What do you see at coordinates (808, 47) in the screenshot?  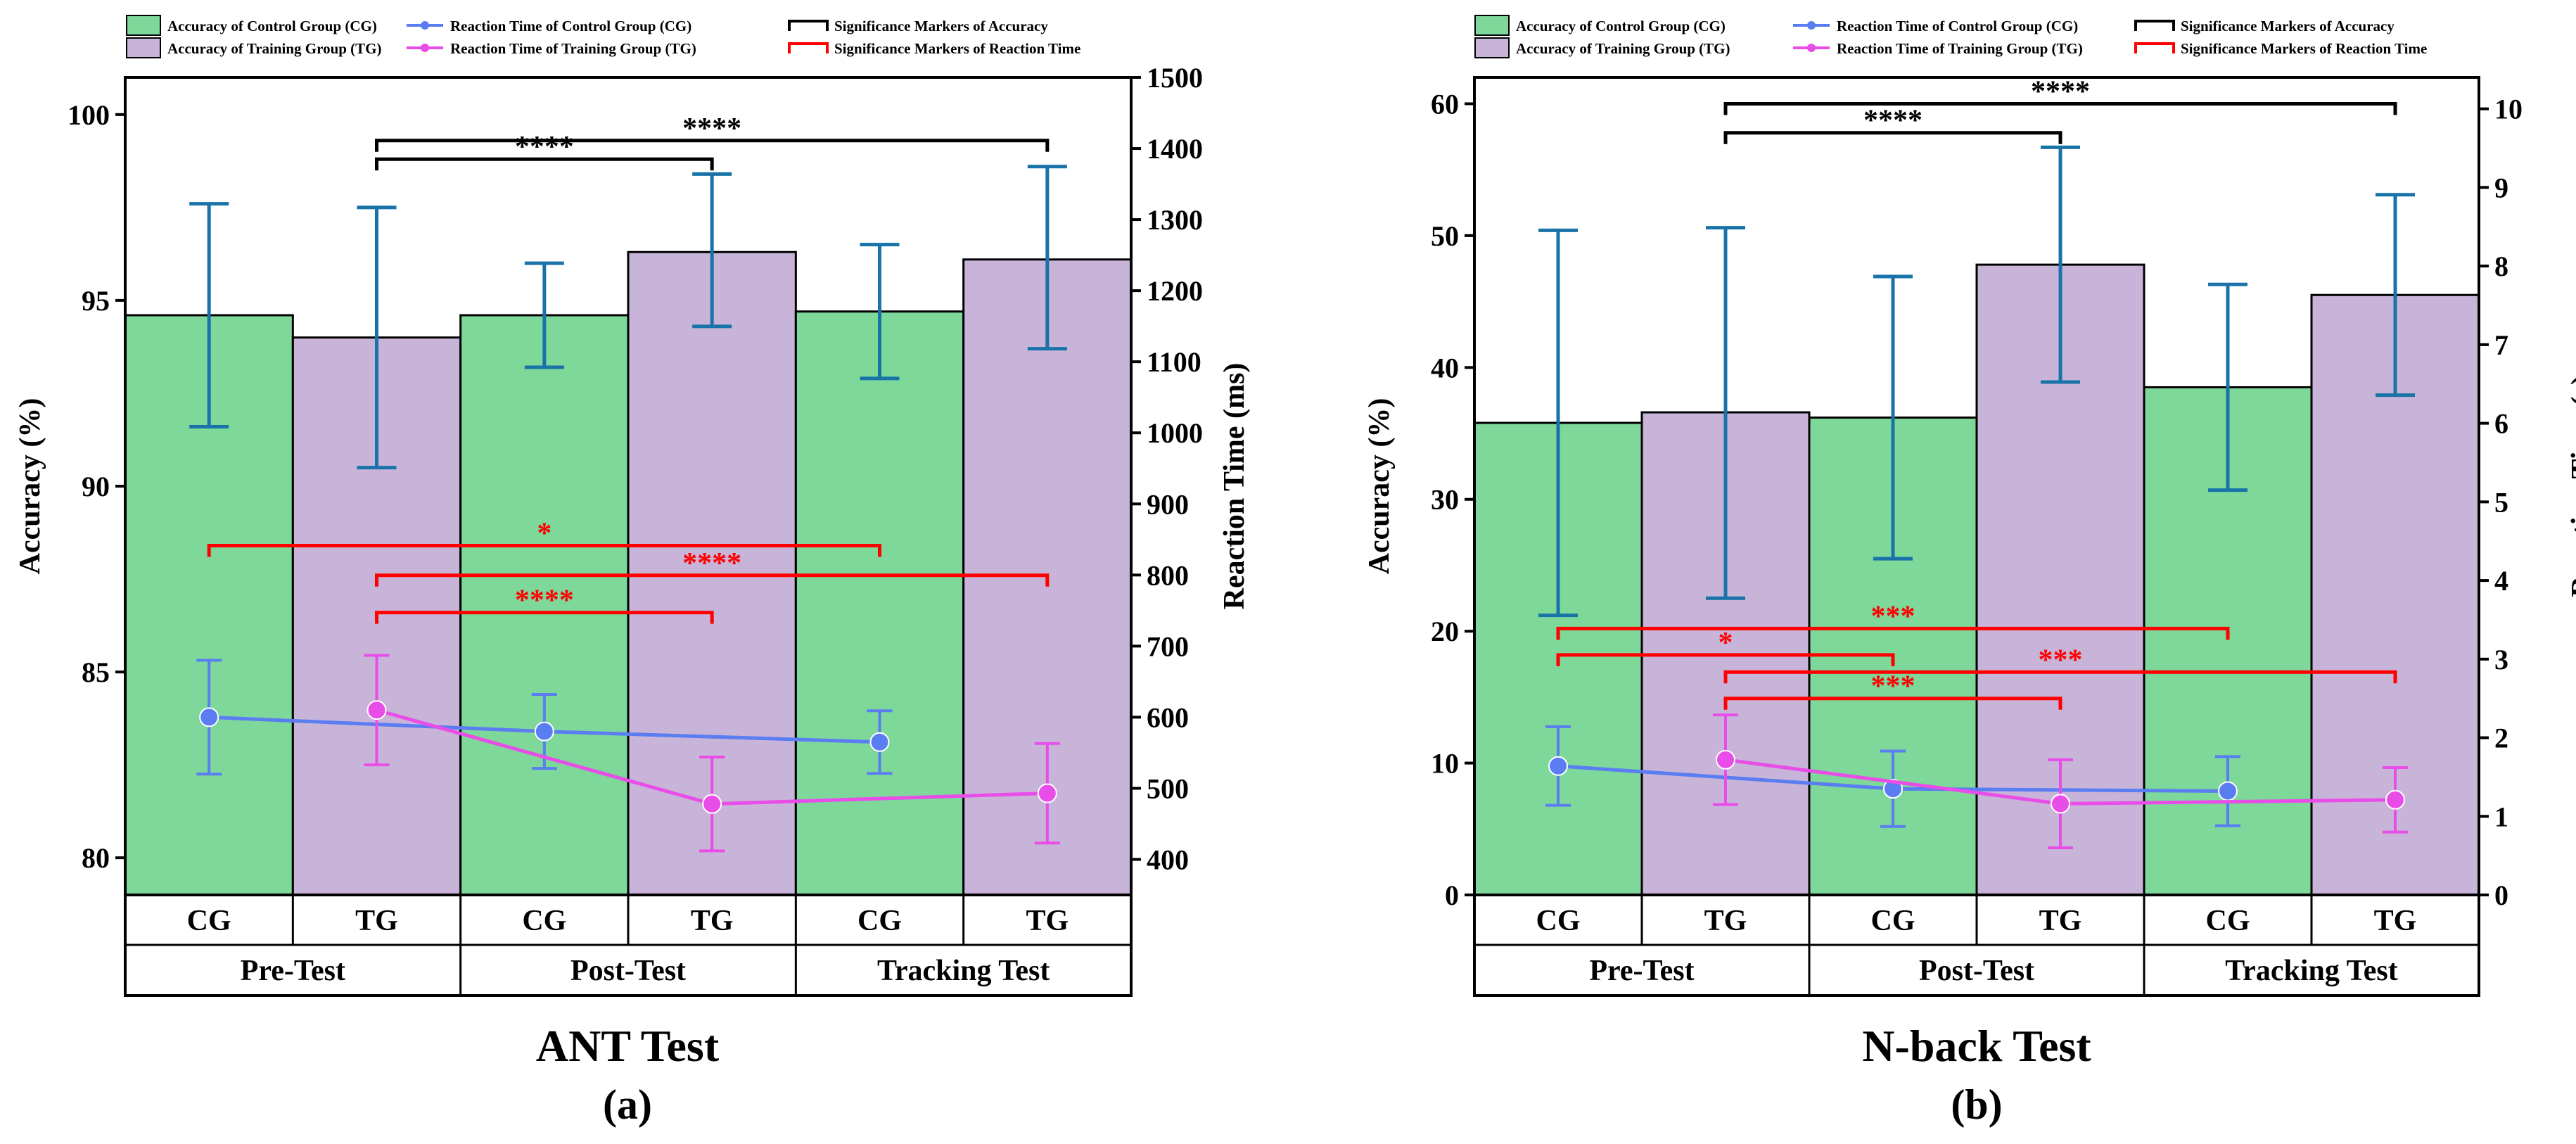 I see `legend-marker-sig-rt` at bounding box center [808, 47].